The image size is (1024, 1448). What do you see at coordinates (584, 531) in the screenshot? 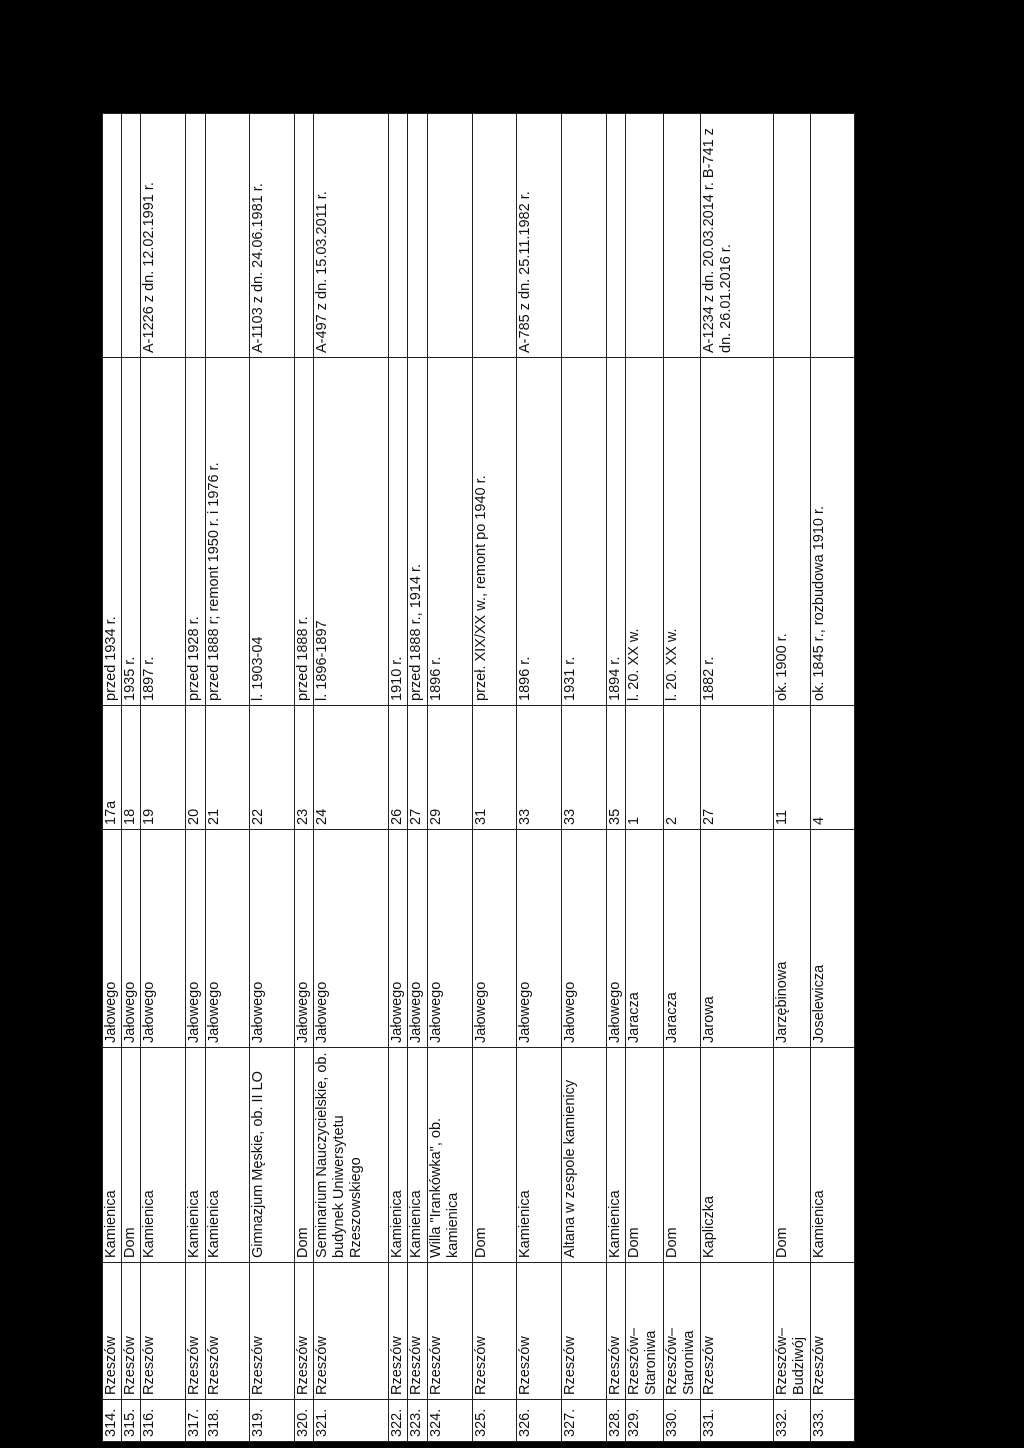
I see `dating-cell: 1931 r.` at bounding box center [584, 531].